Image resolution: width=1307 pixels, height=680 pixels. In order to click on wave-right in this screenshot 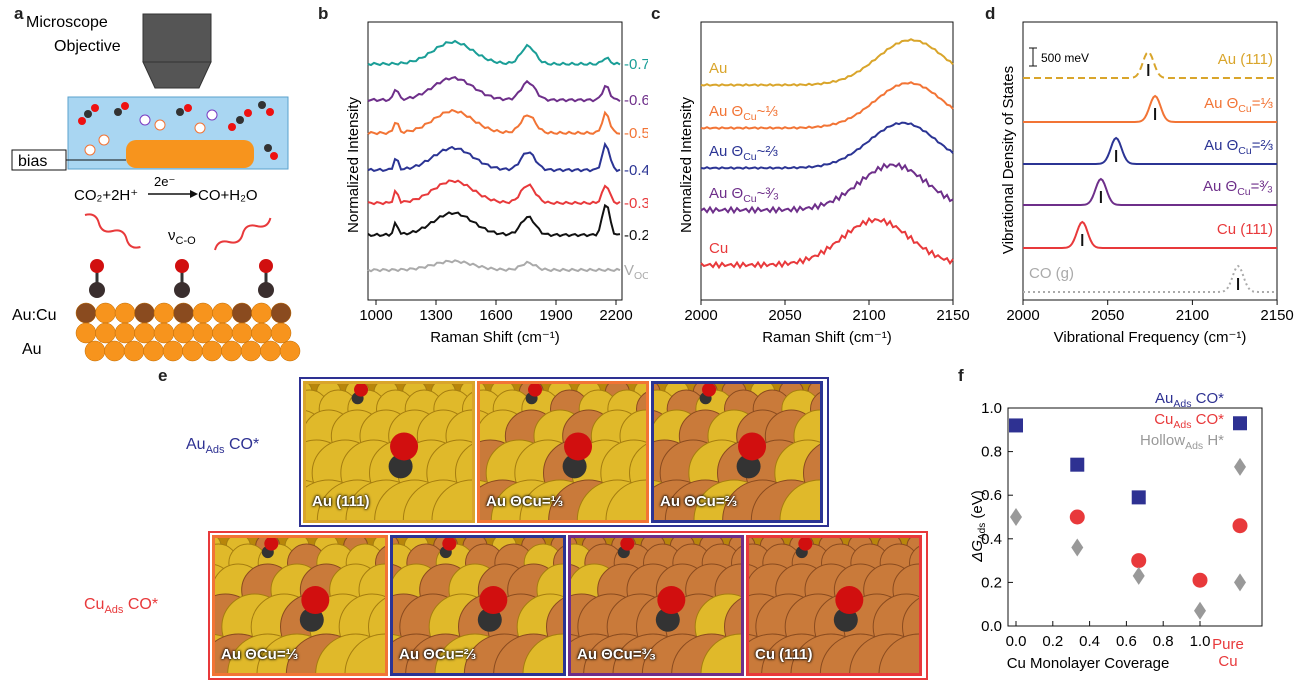, I will do `click(243, 234)`.